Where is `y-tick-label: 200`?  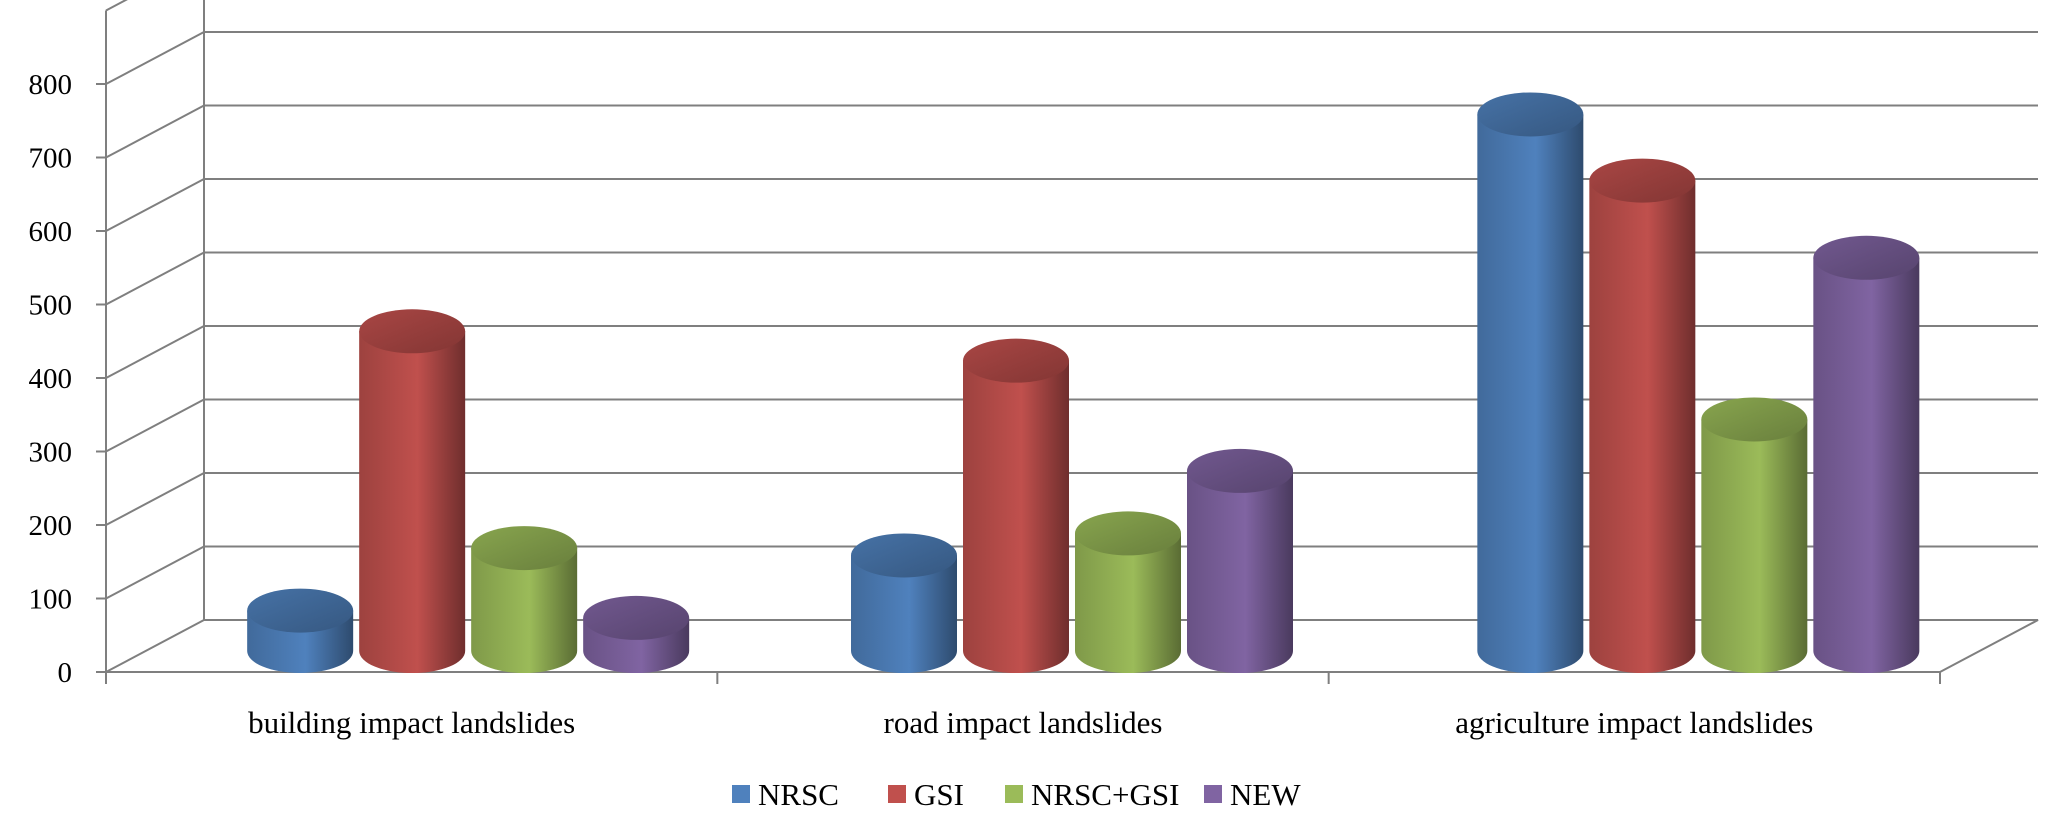 y-tick-label: 200 is located at coordinates (51, 526).